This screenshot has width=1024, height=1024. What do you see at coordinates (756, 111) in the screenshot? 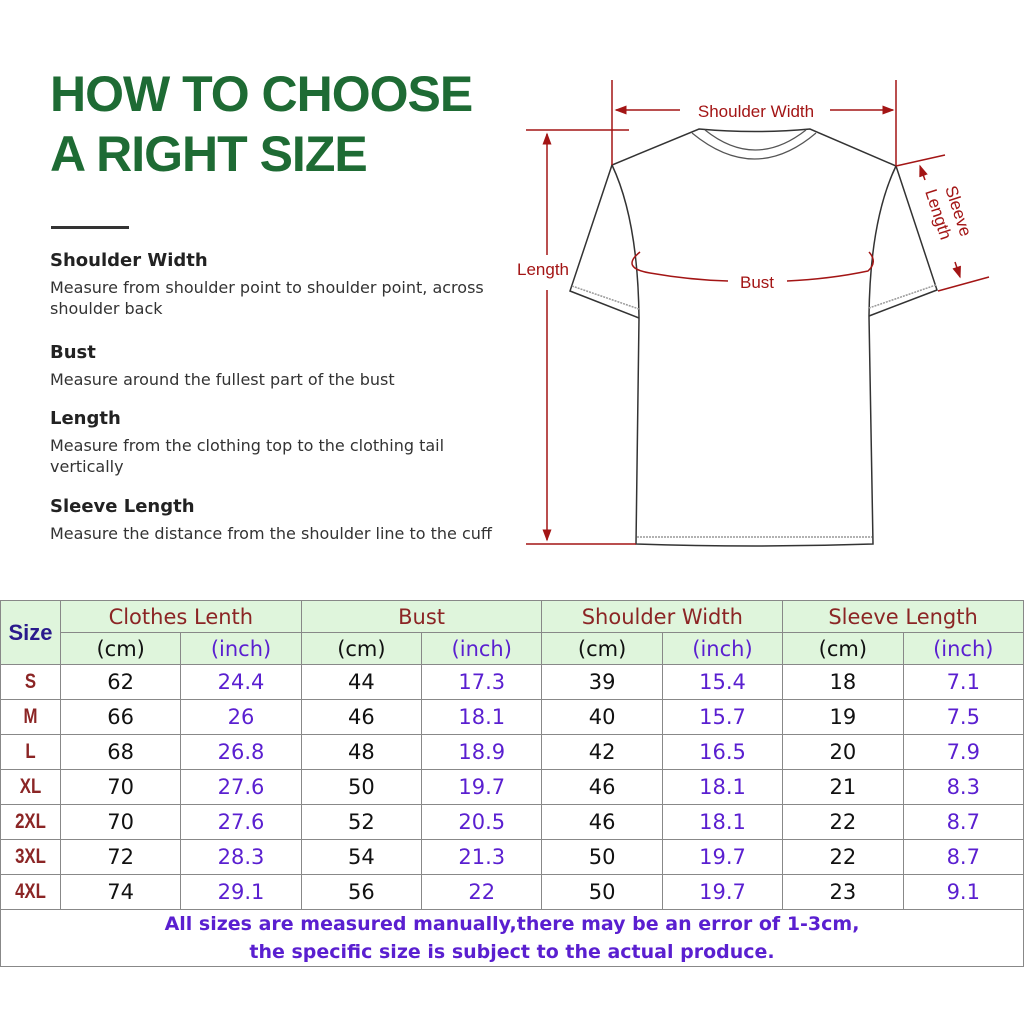
I see `label-shoulder-width: Shoulder Width` at bounding box center [756, 111].